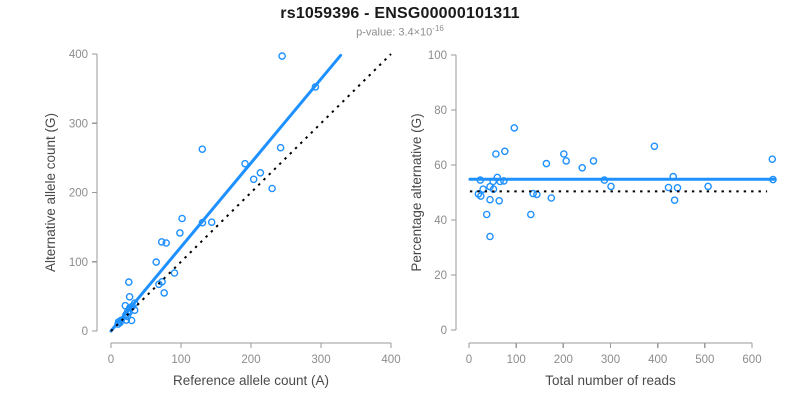 The image size is (800, 400). I want to click on x-tick-label: 600, so click(751, 360).